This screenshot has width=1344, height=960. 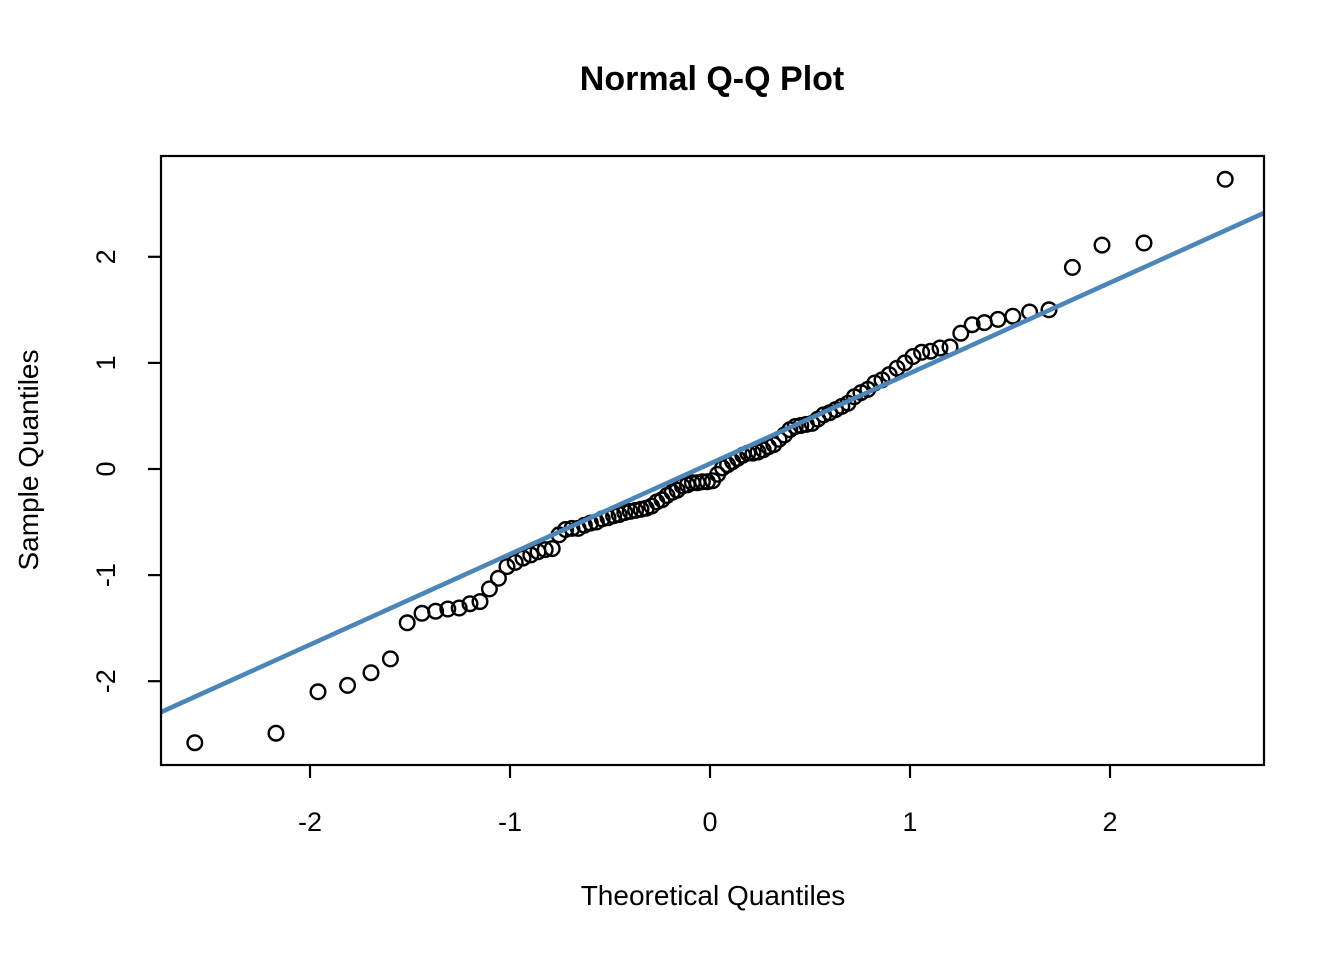 What do you see at coordinates (712, 79) in the screenshot?
I see `chart-title: Normal Q-Q Plot` at bounding box center [712, 79].